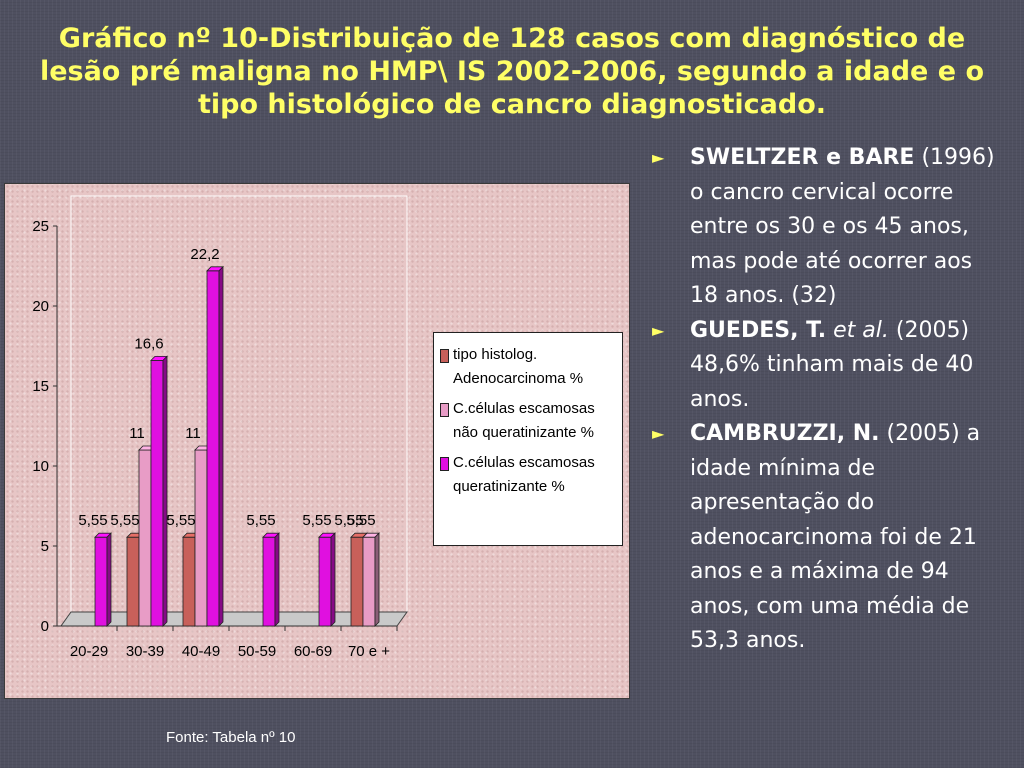 The width and height of the screenshot is (1024, 768). I want to click on y-tick-label: 0, so click(45, 626).